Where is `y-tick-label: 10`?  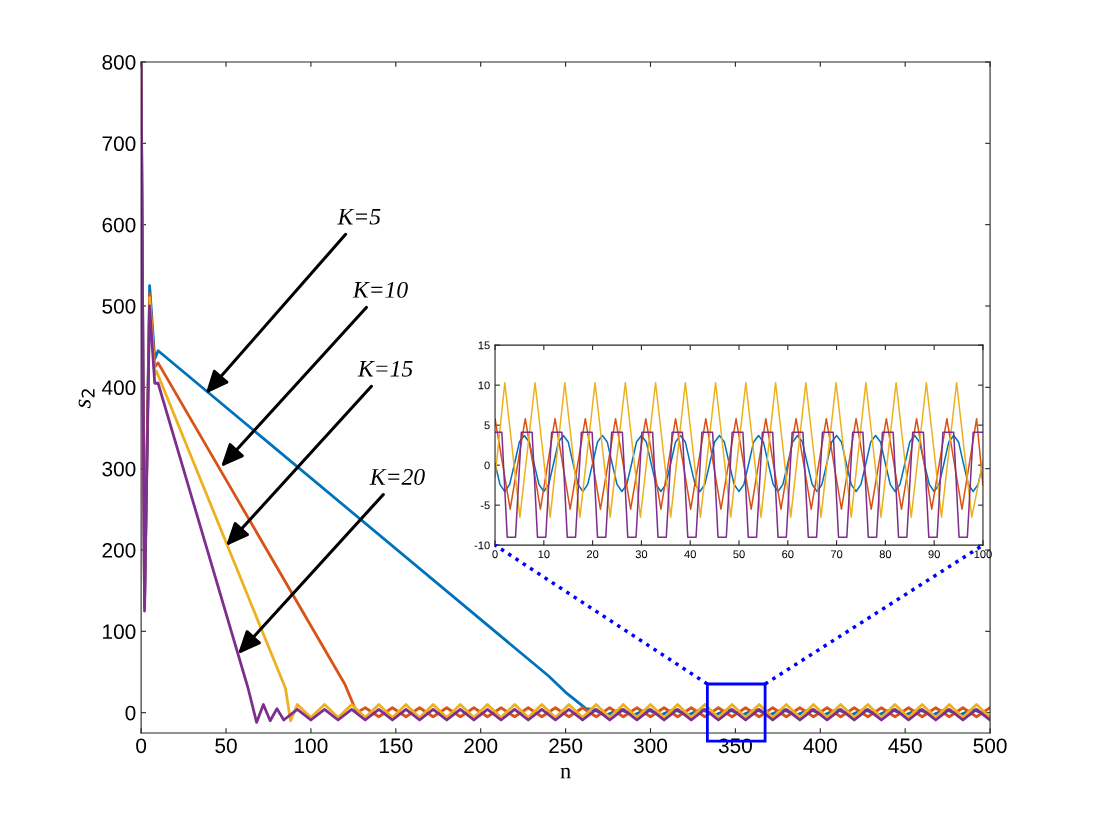
y-tick-label: 10 is located at coordinates (484, 385).